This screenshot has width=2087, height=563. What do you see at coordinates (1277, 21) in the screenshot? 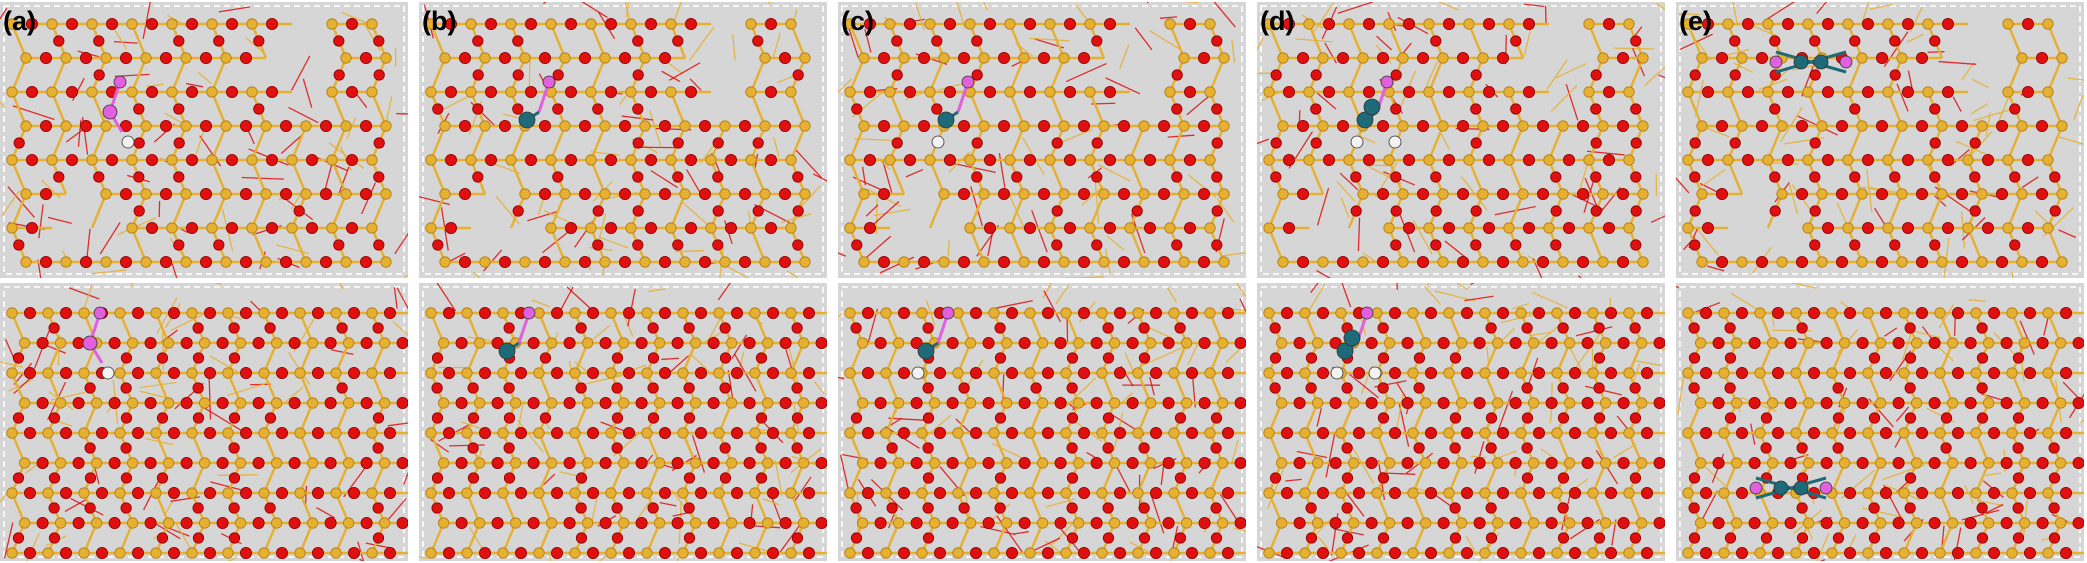
I see `panel-label: (d)` at bounding box center [1277, 21].